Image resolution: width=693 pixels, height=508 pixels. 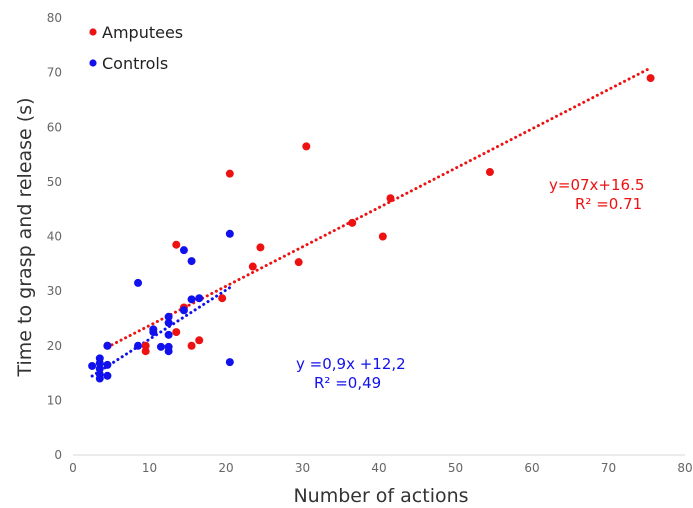 I want to click on controls-r2: R² =0,49, so click(x=347, y=383).